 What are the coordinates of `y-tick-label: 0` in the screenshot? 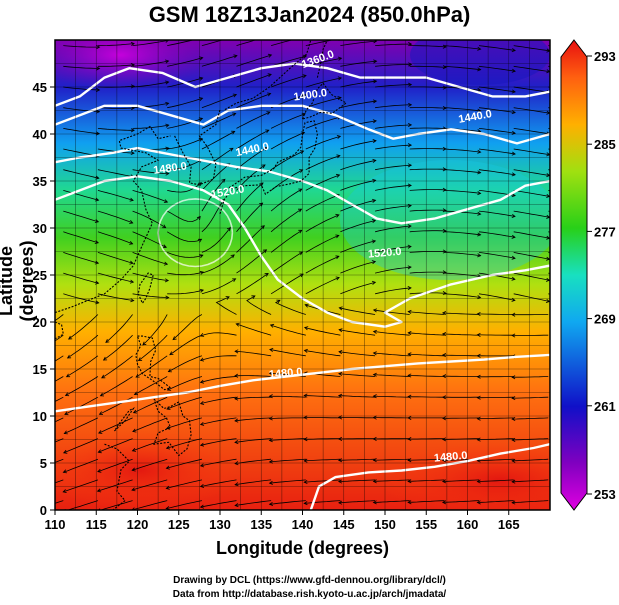 It's located at (43, 510).